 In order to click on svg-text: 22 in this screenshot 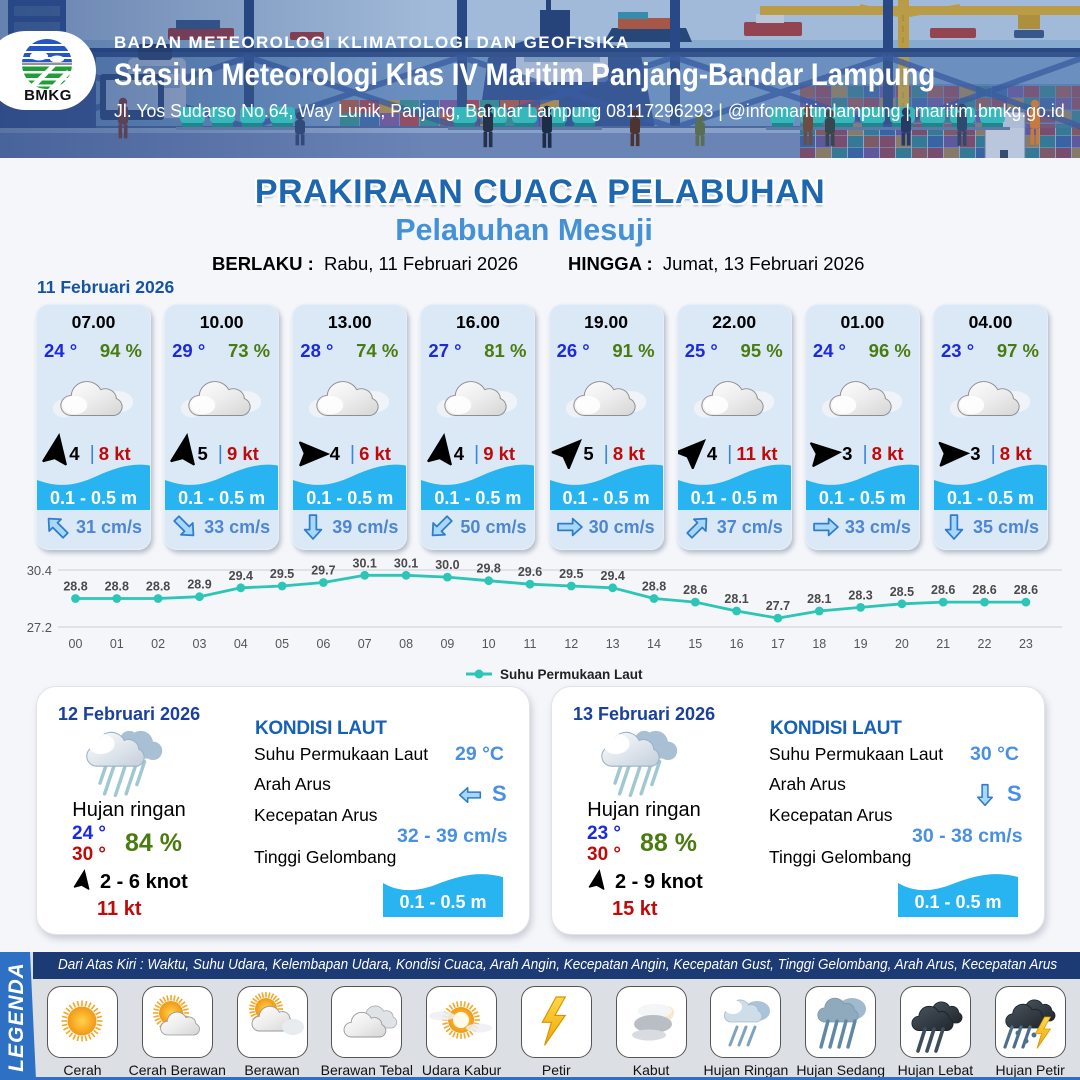, I will do `click(985, 644)`.